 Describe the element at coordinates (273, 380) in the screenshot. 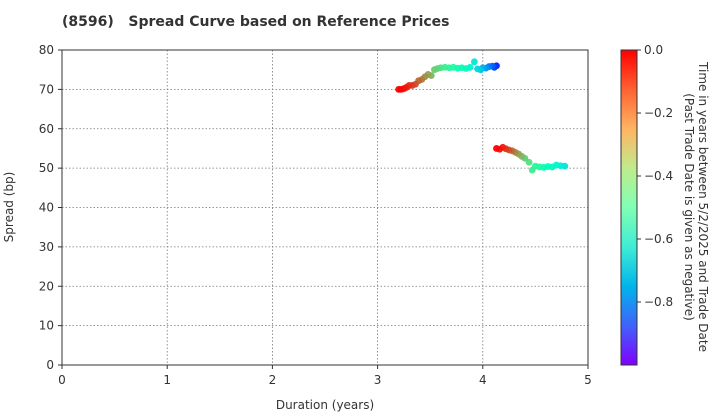

I see `x-tick-label: 2` at that location.